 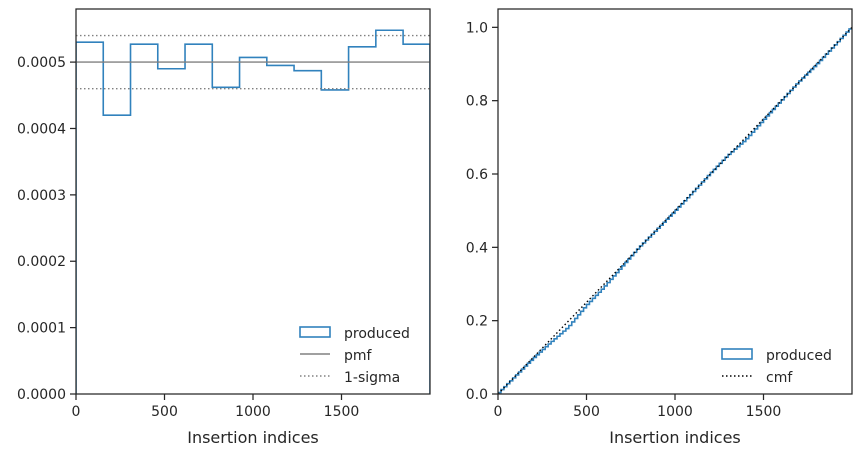 I want to click on y-tick-label: 0.0002, so click(x=41, y=262).